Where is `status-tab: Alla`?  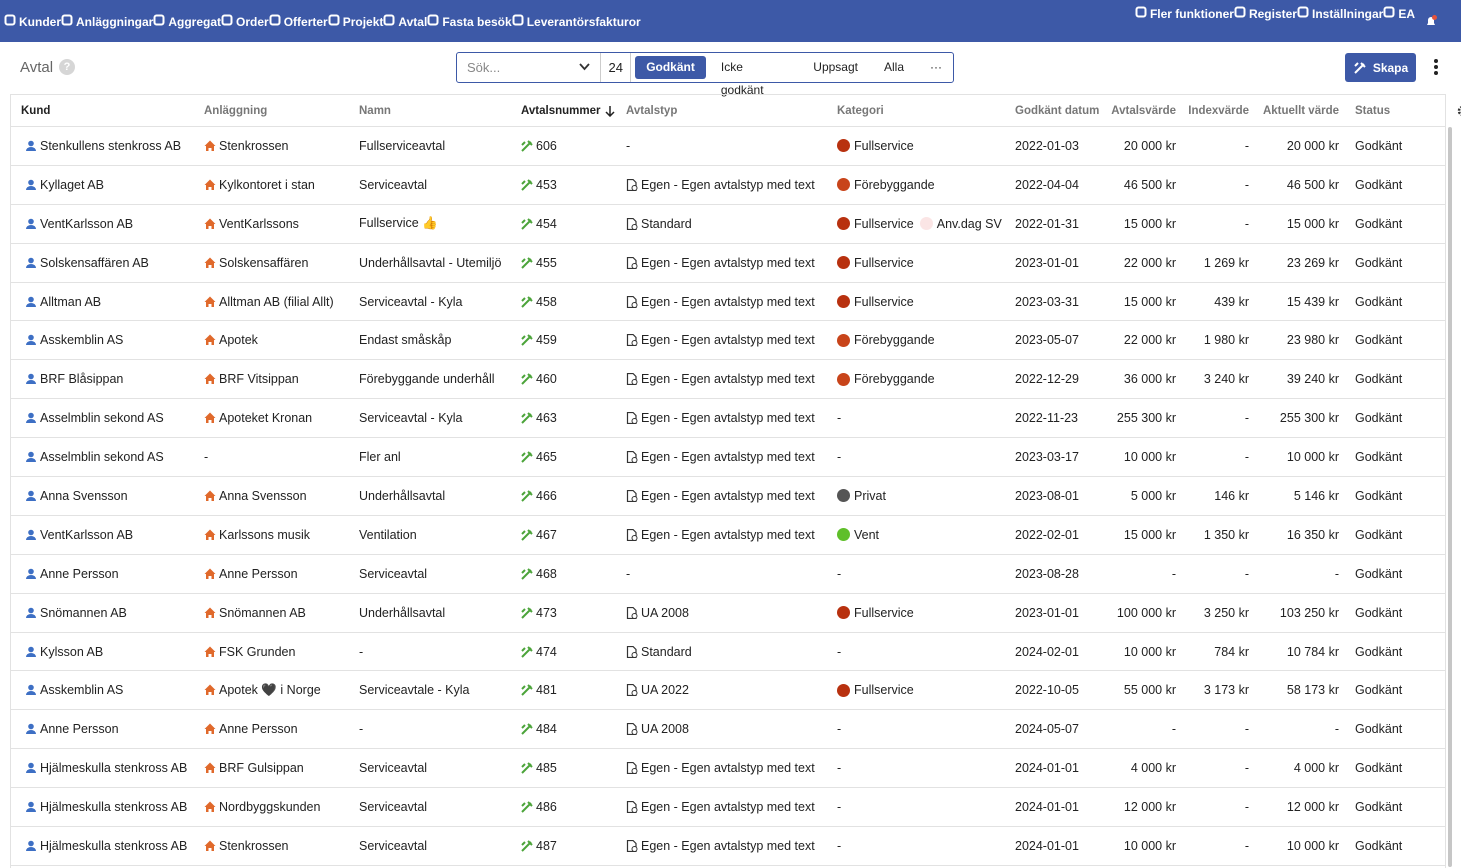 status-tab: Alla is located at coordinates (893, 67).